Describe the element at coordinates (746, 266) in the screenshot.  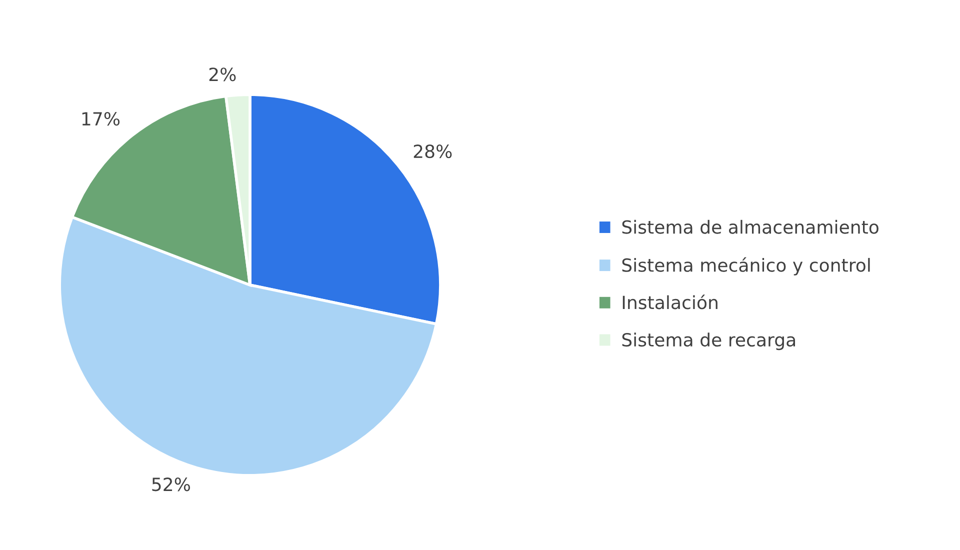
I see `legend-label: Sistema mecánico y control` at that location.